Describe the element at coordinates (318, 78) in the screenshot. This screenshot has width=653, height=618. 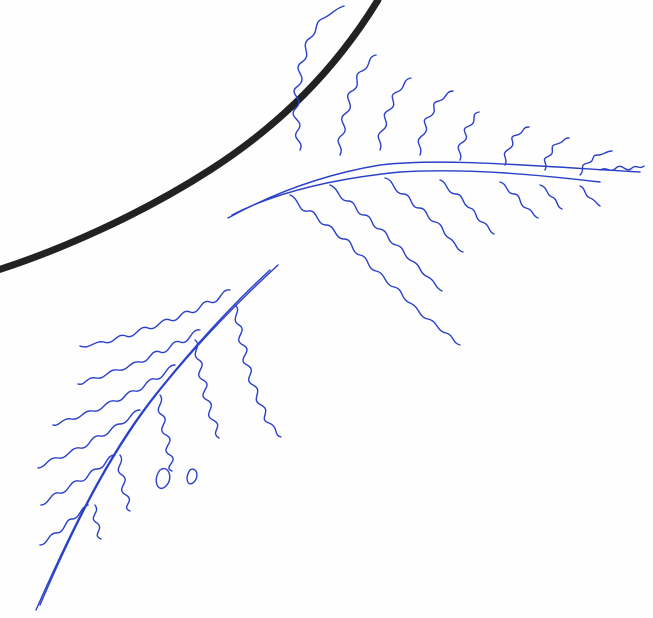
I see `frond-u1` at that location.